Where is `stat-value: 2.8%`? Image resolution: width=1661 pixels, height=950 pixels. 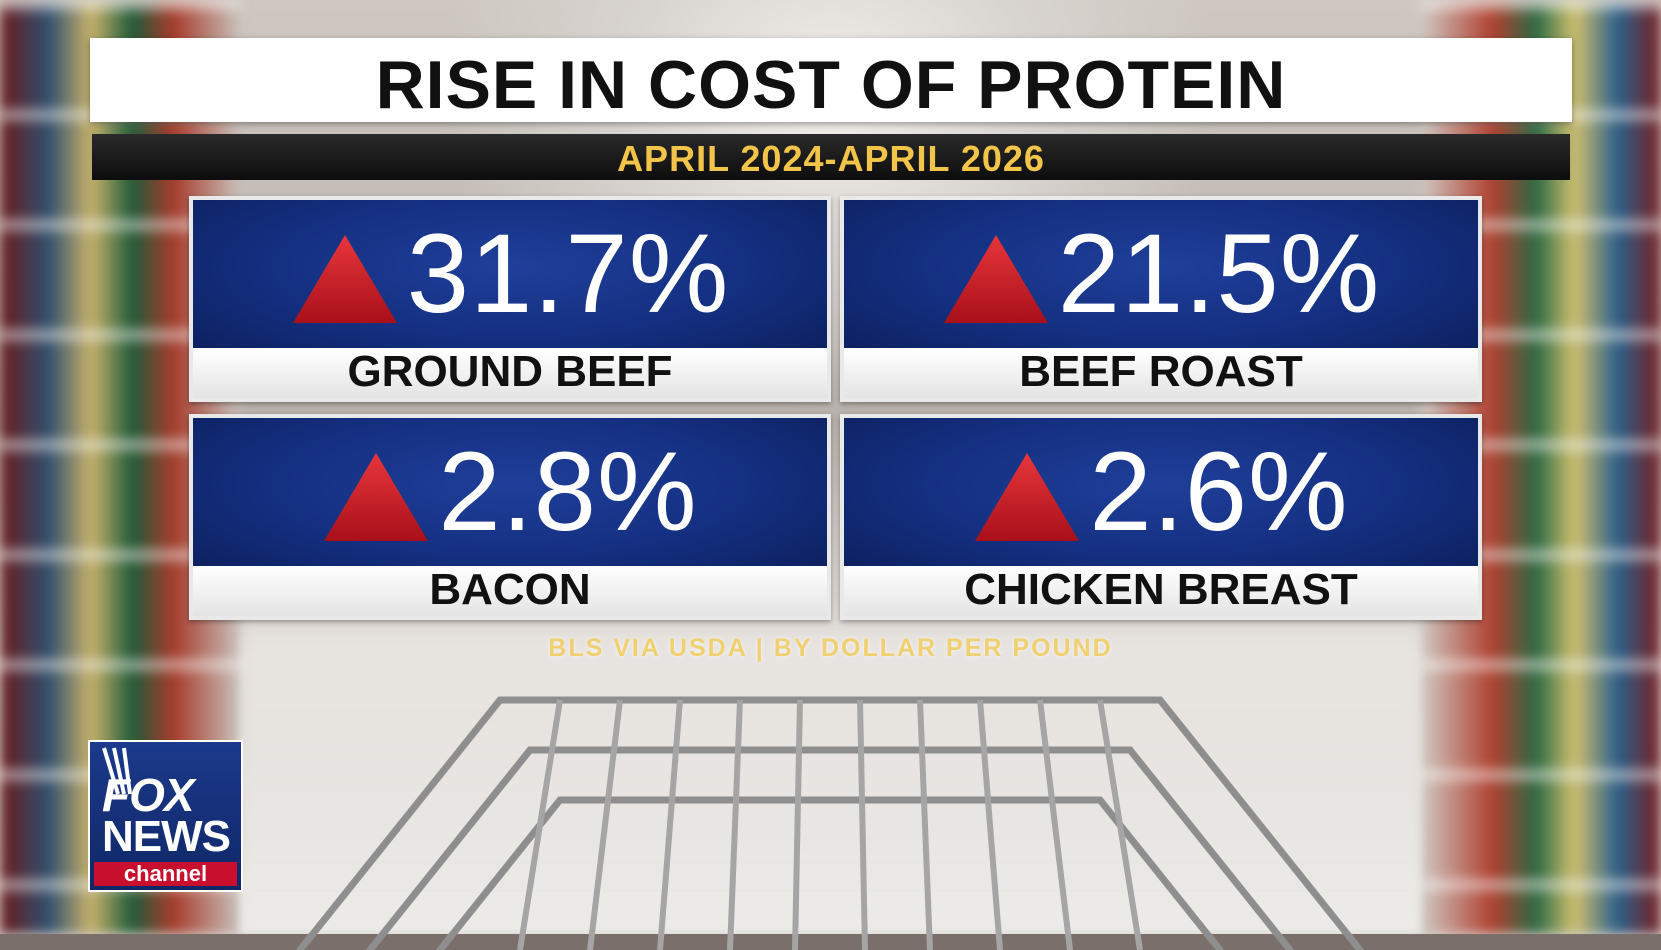 stat-value: 2.8% is located at coordinates (568, 491).